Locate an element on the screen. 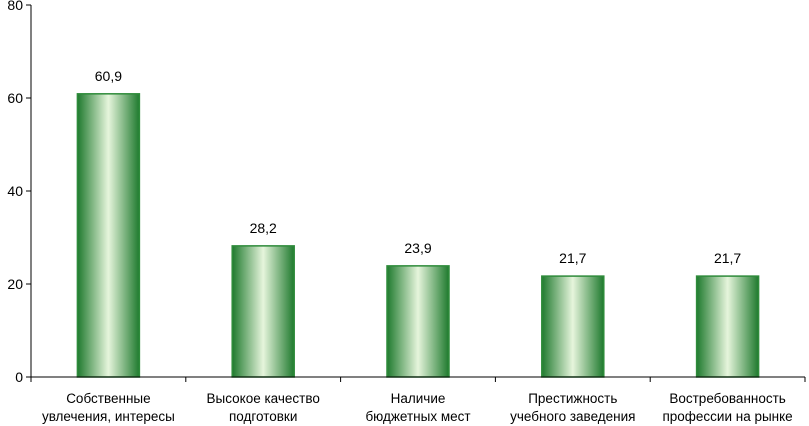 The width and height of the screenshot is (809, 426). data-label: 23,9 is located at coordinates (417, 248).